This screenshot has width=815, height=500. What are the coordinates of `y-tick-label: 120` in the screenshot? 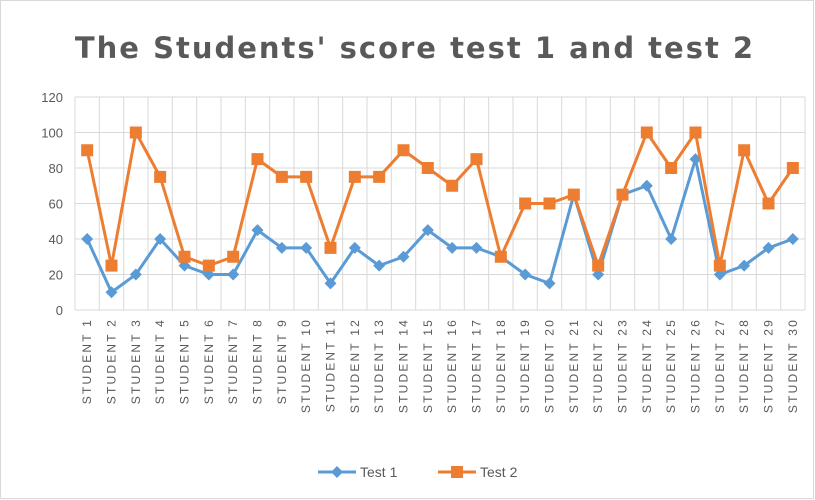 It's located at (52, 97).